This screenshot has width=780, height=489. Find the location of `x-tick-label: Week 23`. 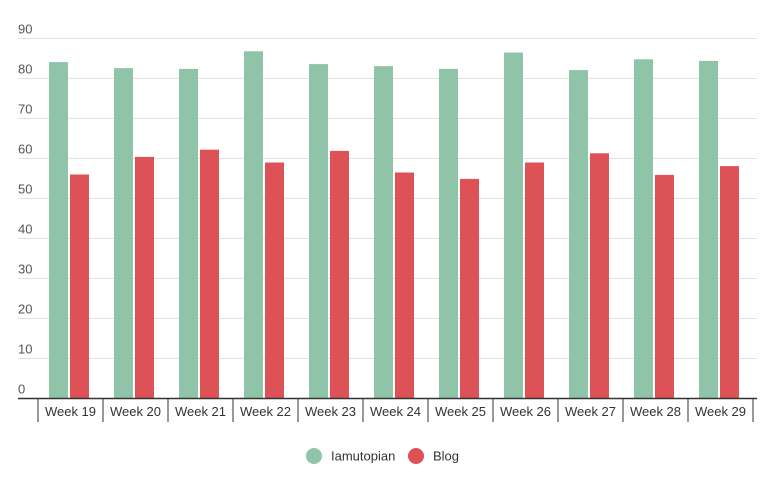

x-tick-label: Week 23 is located at coordinates (330, 411).